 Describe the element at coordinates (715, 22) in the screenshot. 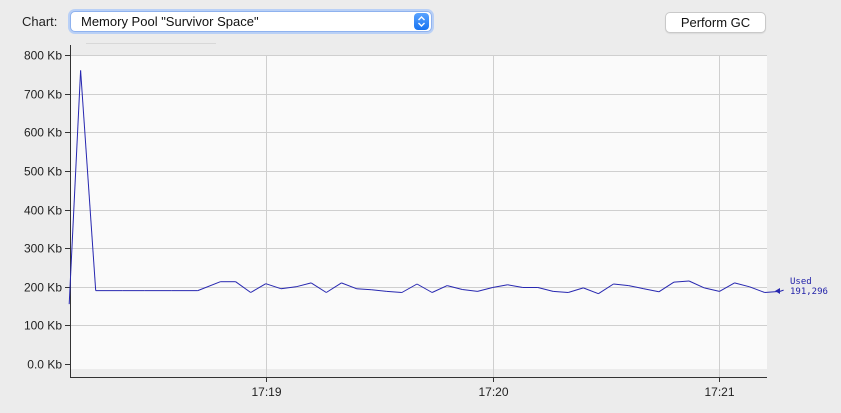

I see `perform-gc-button: Perform GC` at that location.